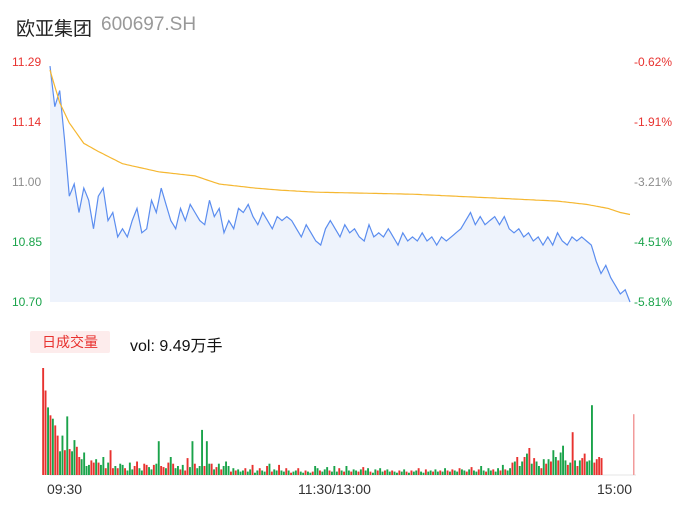 The image size is (686, 524). I want to click on price-tick-2: 11.14, so click(27, 122).